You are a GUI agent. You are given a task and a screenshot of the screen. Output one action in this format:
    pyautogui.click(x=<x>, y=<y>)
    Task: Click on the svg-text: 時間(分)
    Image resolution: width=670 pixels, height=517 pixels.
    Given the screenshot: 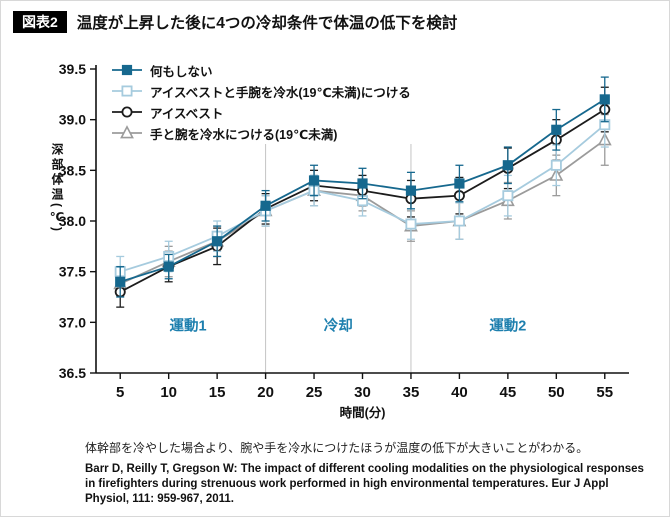 What is the action you would take?
    pyautogui.click(x=363, y=412)
    